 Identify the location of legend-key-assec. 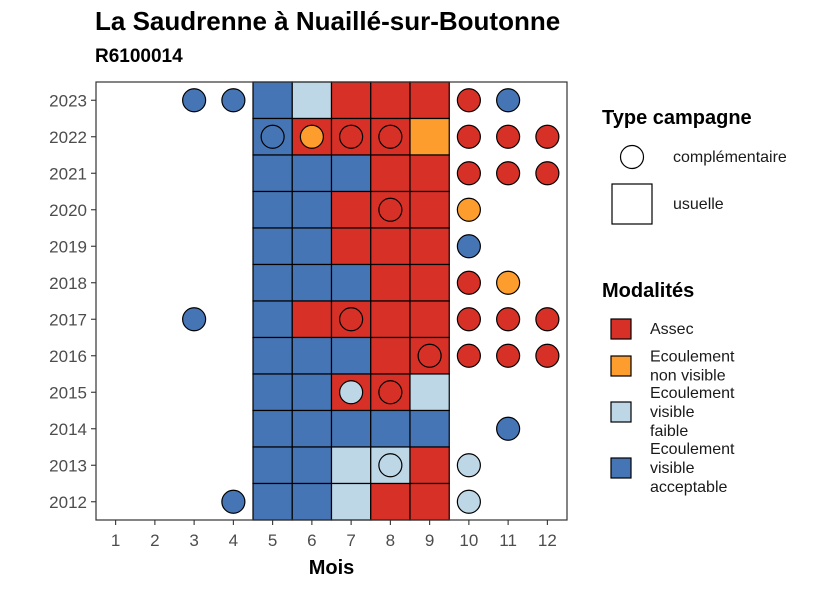
(621, 329).